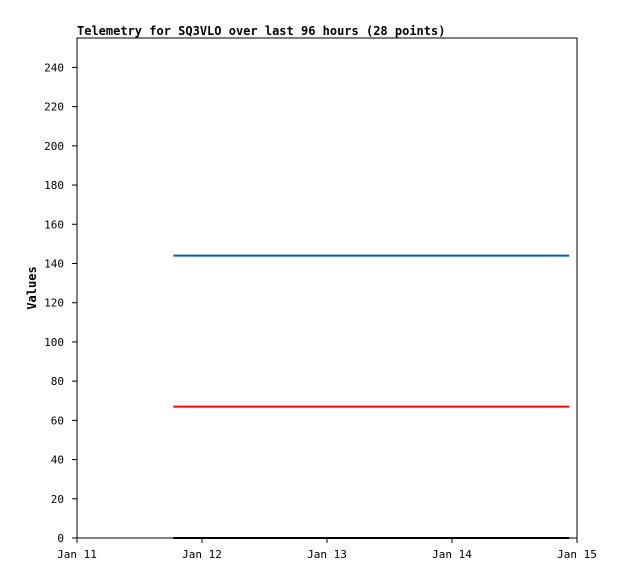 The width and height of the screenshot is (618, 579). I want to click on y-tick-label: 60, so click(57, 420).